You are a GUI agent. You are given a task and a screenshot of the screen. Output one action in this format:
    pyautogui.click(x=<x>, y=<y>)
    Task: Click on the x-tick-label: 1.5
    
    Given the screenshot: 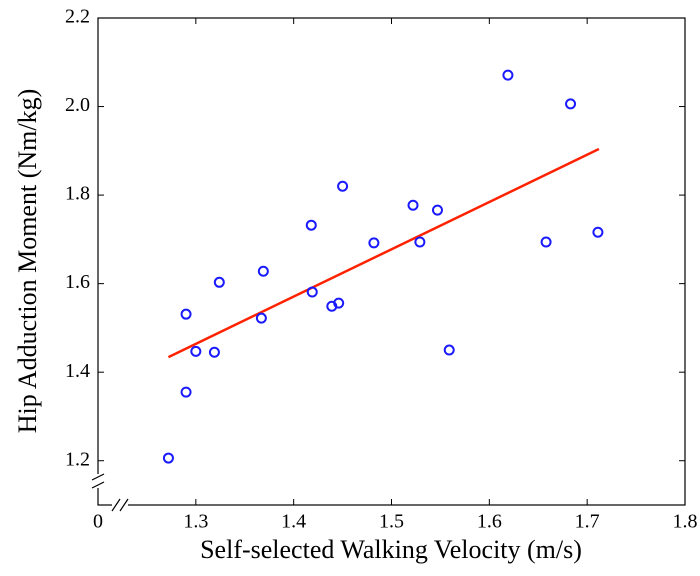 What is the action you would take?
    pyautogui.click(x=391, y=522)
    